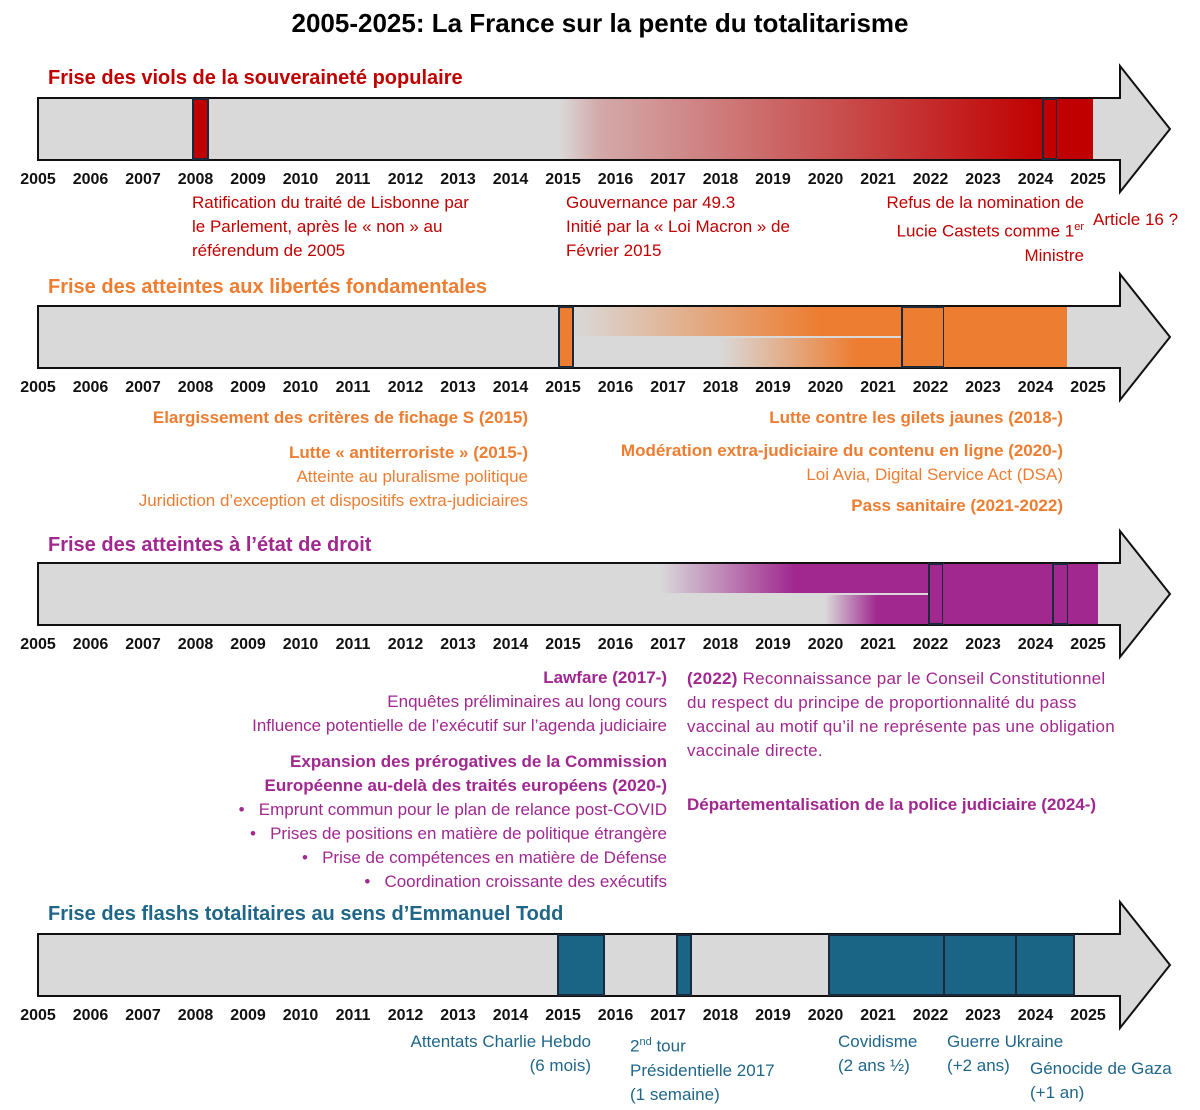  I want to click on note-line: Loi Avia, Digital Service Act (DSA), so click(934, 474).